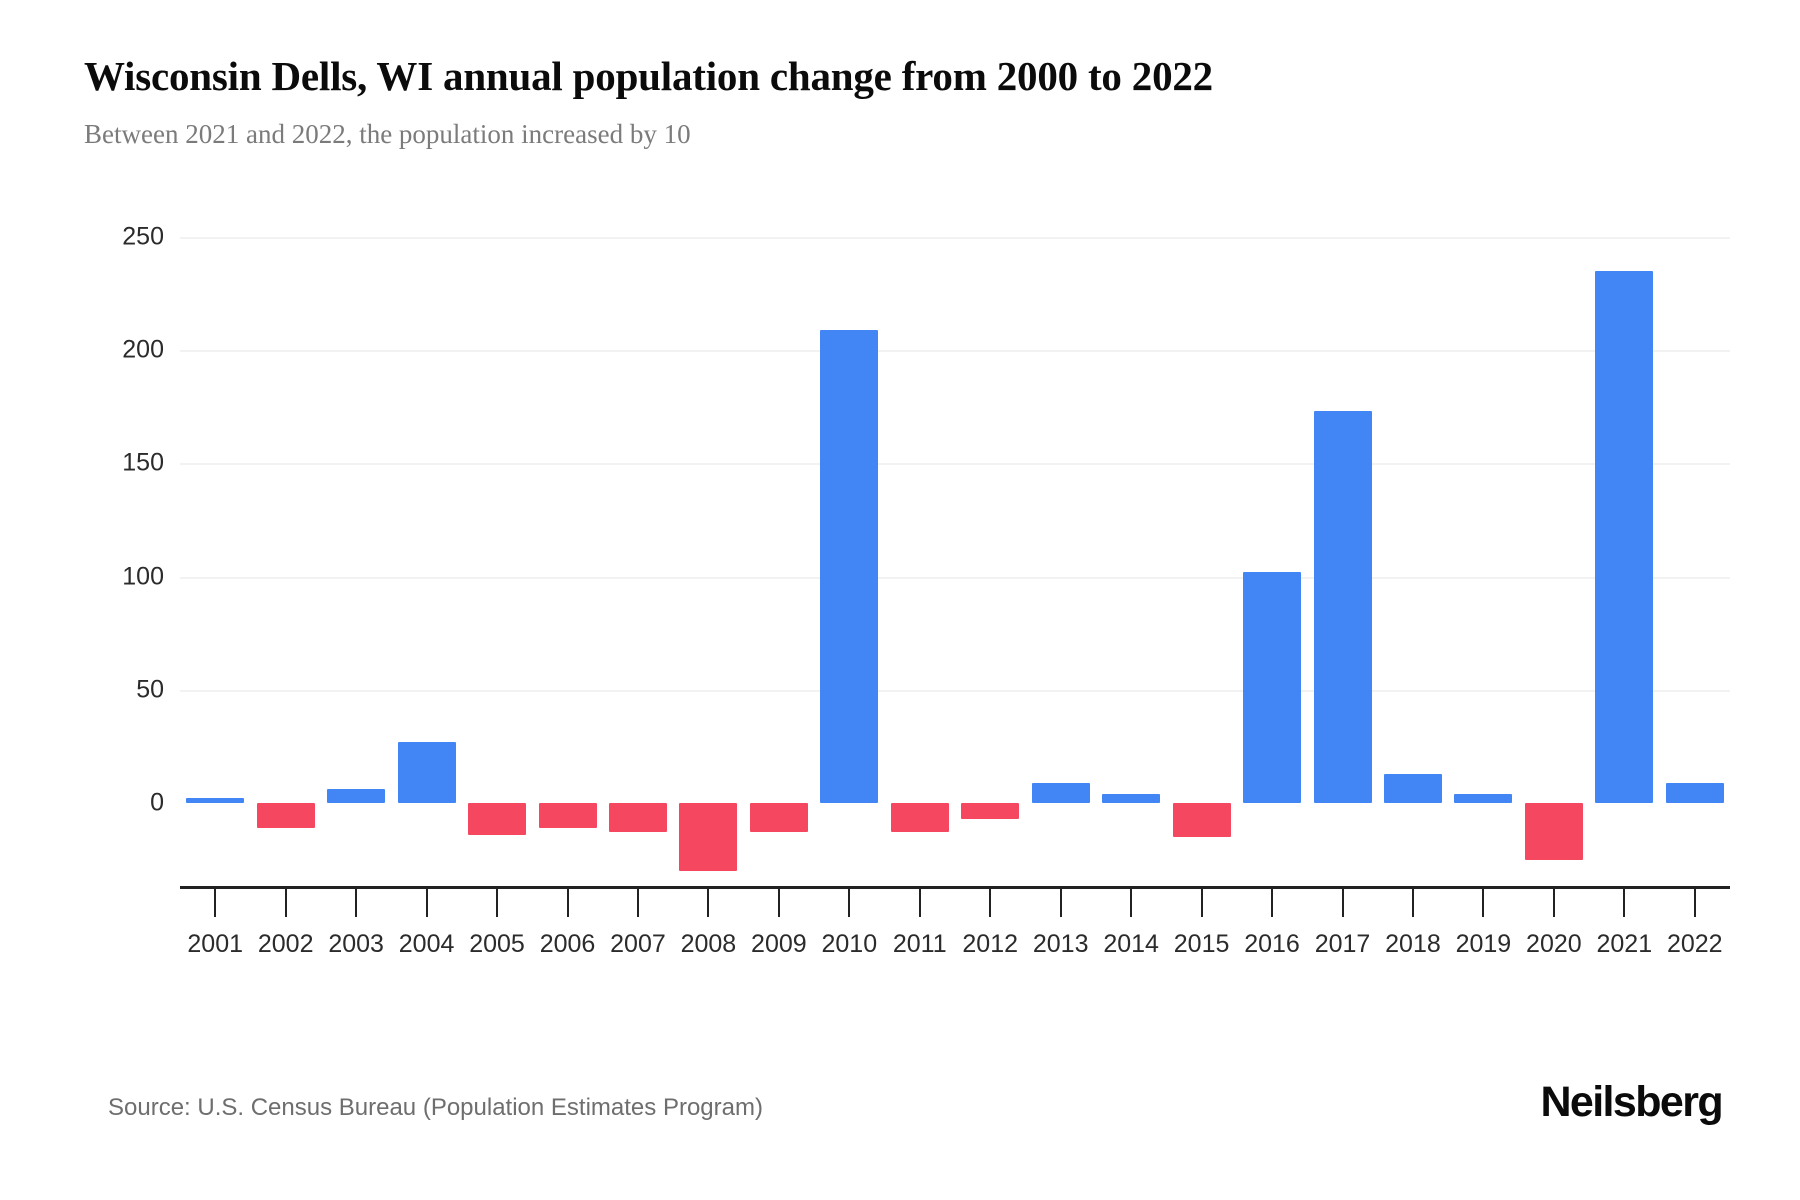  What do you see at coordinates (1553, 831) in the screenshot?
I see `bar-2020` at bounding box center [1553, 831].